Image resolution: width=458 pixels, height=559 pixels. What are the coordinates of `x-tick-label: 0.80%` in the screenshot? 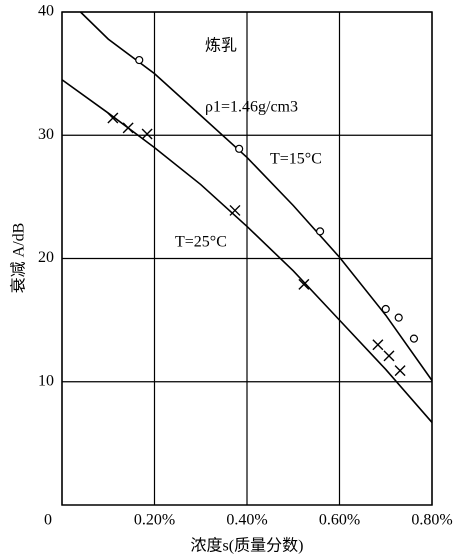 It's located at (431, 520).